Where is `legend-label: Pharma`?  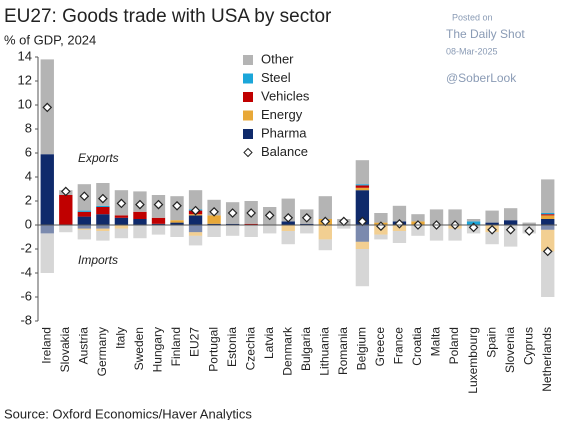 legend-label: Pharma is located at coordinates (284, 132).